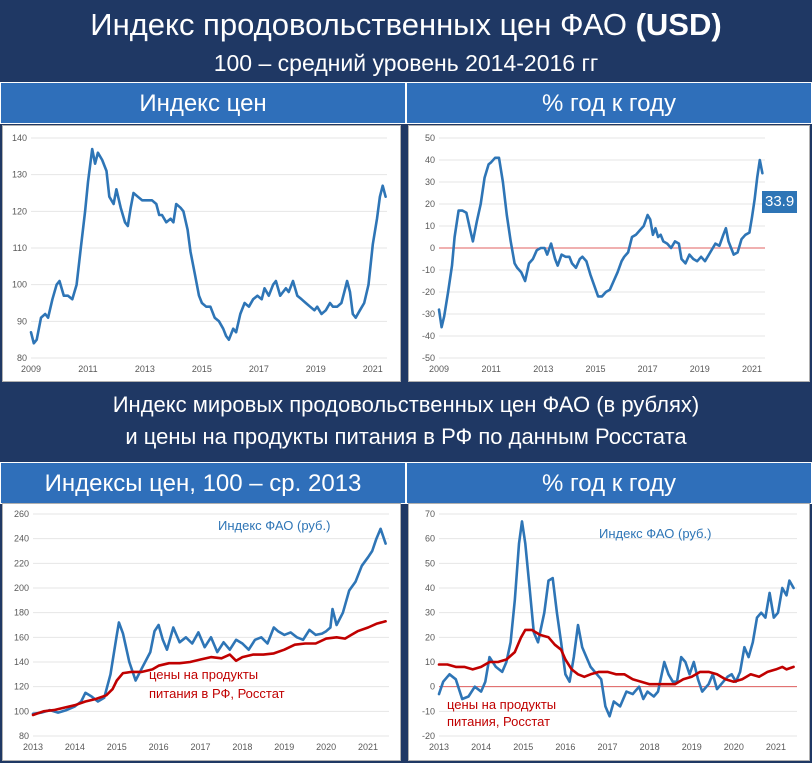 Image resolution: width=812 pixels, height=763 pixels. I want to click on series-annotation: питания, Росстат, so click(498, 721).